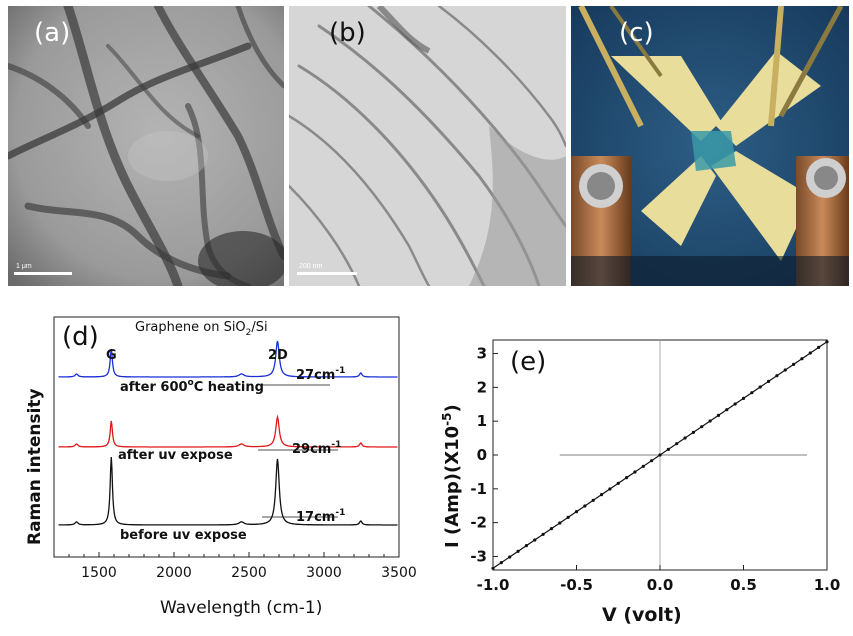 The height and width of the screenshot is (636, 853). I want to click on peak-label-g: G, so click(111, 355).